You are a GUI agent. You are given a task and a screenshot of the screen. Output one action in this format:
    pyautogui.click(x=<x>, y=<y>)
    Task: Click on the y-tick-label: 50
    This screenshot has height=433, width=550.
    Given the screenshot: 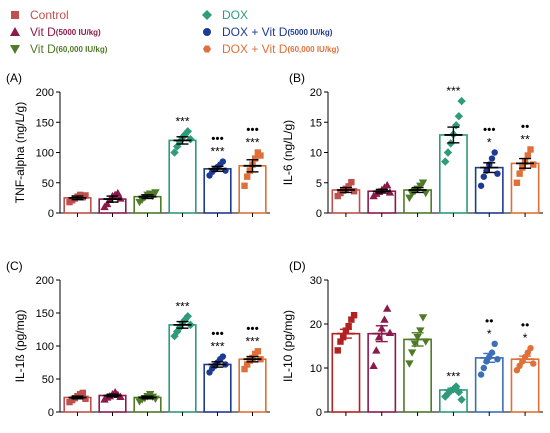 What is the action you would take?
    pyautogui.click(x=48, y=380)
    